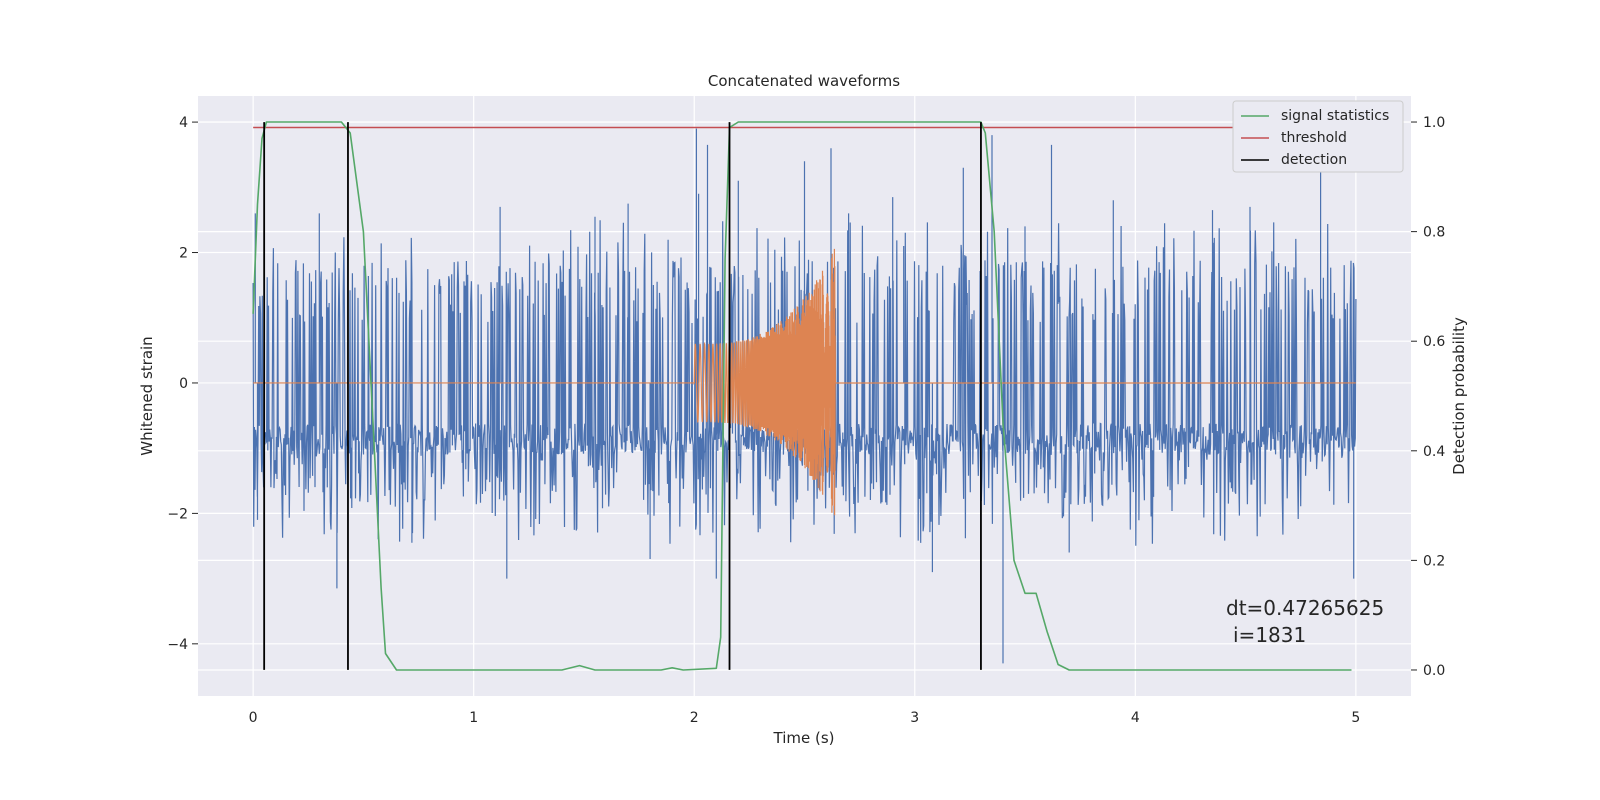 The height and width of the screenshot is (800, 1600). I want to click on y-axis-label: Whitened strain, so click(147, 395).